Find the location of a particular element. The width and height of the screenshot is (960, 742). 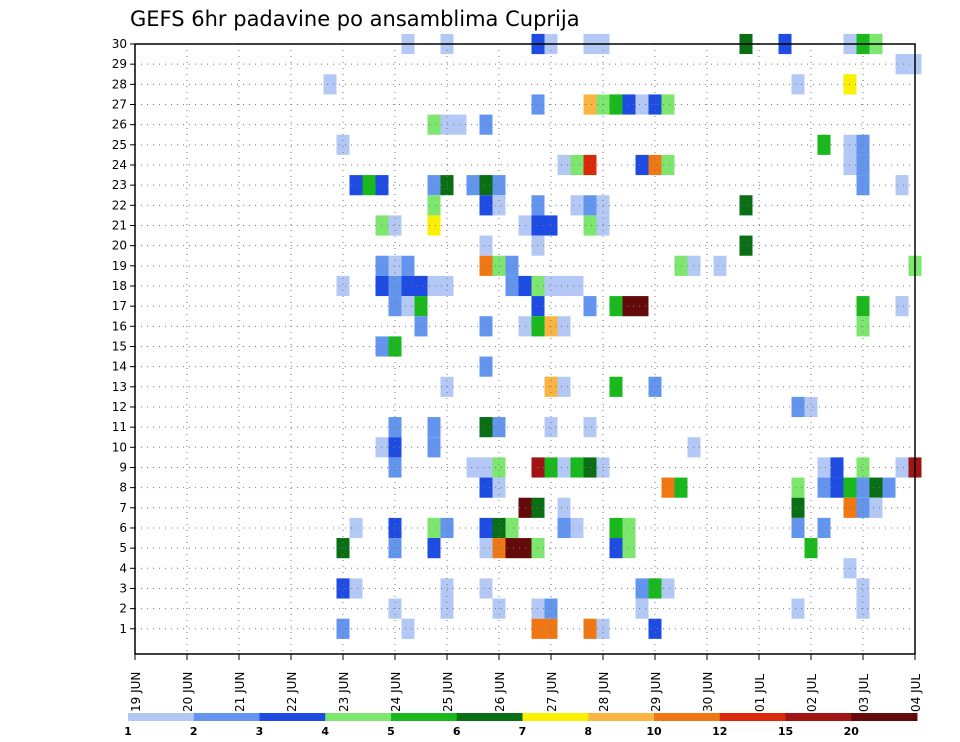

y-tick-label: 12 is located at coordinates (119, 407).